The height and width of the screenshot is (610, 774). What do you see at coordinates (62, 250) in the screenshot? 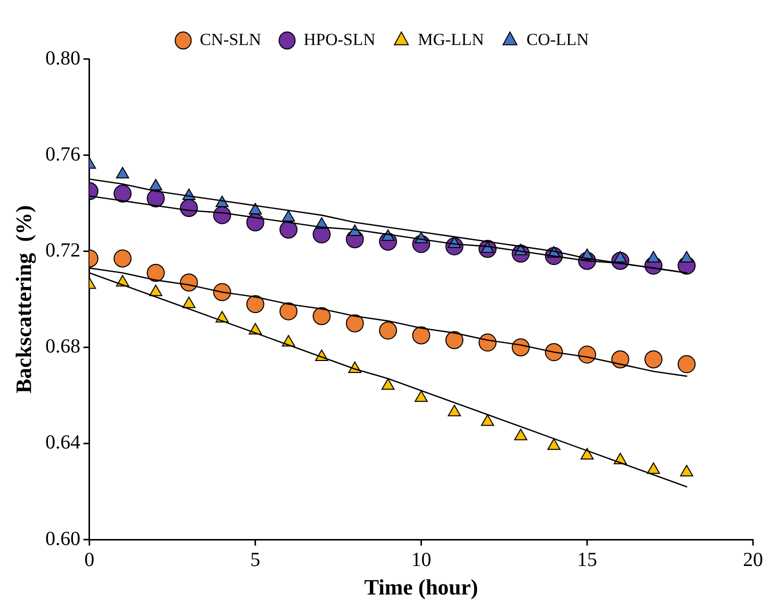
I see `y-tick-label: 0.72` at bounding box center [62, 250].